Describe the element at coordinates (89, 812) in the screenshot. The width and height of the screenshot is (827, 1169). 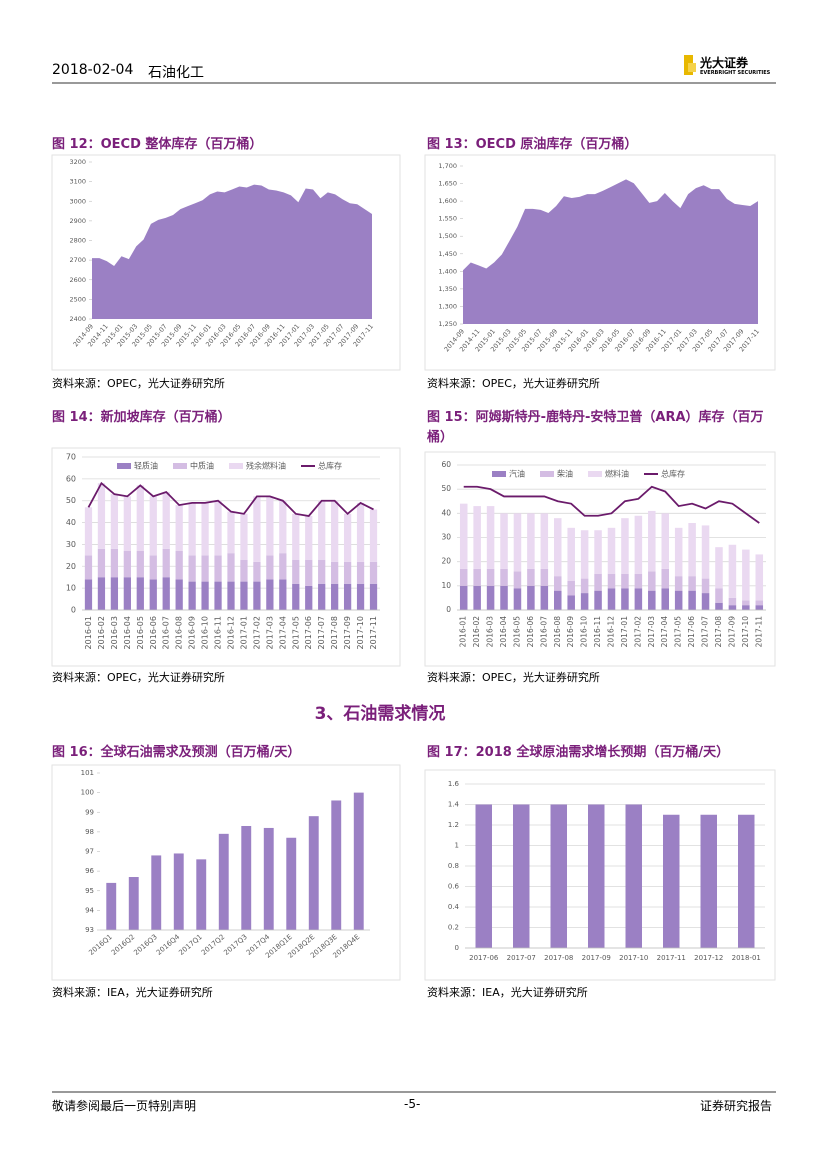
I see `y-tick-label: 99` at that location.